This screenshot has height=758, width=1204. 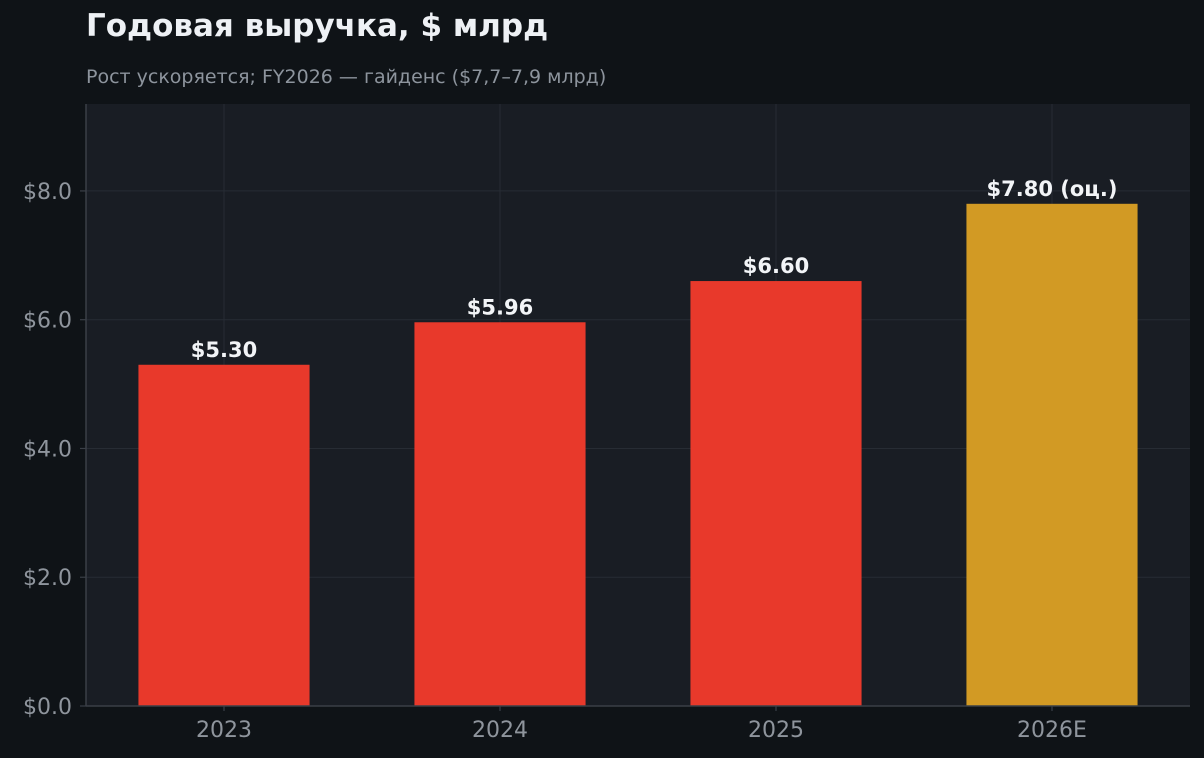 I want to click on bar-value-label: $7.80 (оц.), so click(x=1052, y=189).